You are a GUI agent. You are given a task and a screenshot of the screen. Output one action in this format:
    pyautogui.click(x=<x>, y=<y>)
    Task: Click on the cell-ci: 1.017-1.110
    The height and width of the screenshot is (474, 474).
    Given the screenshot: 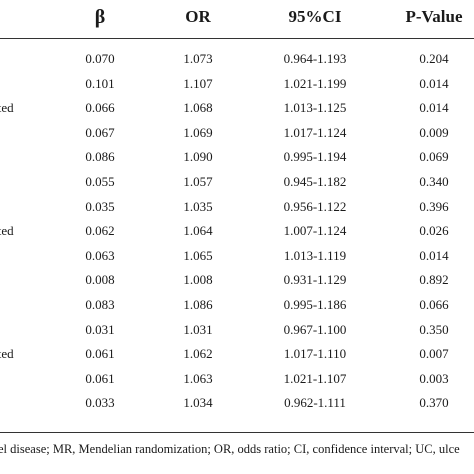 What is the action you would take?
    pyautogui.click(x=315, y=354)
    